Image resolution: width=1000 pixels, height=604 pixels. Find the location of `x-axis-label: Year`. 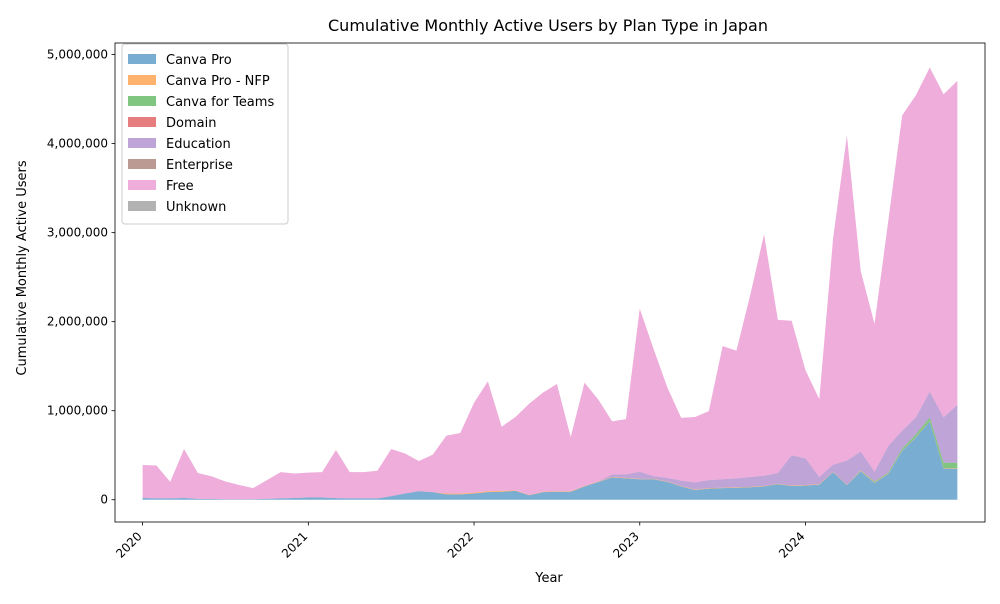

x-axis-label: Year is located at coordinates (548, 578).